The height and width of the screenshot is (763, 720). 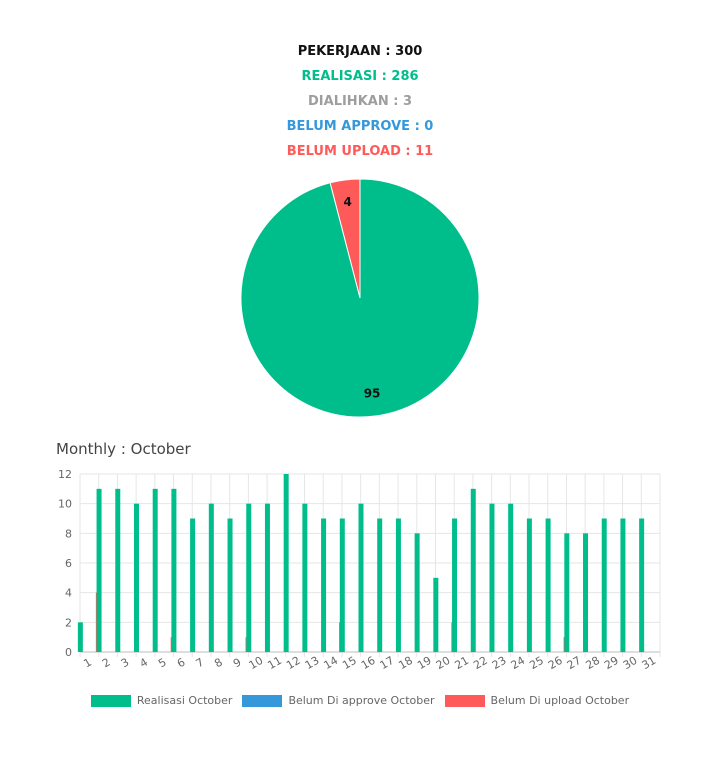 What do you see at coordinates (360, 76) in the screenshot?
I see `realisasi-label: REALISASI : 286` at bounding box center [360, 76].